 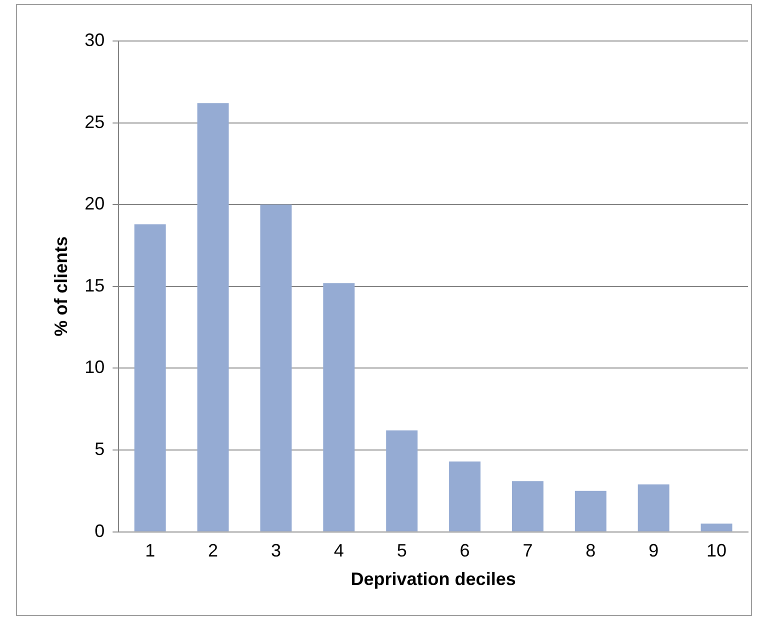 What do you see at coordinates (94, 40) in the screenshot?
I see `y-tick-label: 30` at bounding box center [94, 40].